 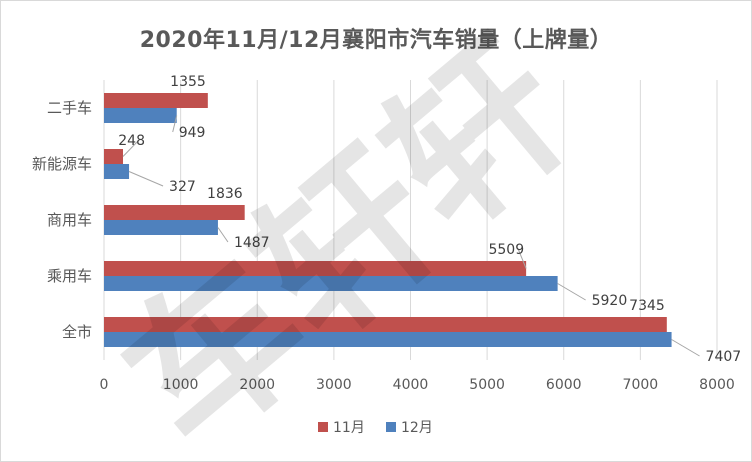 I want to click on x-tick-label: 8000, so click(x=717, y=385).